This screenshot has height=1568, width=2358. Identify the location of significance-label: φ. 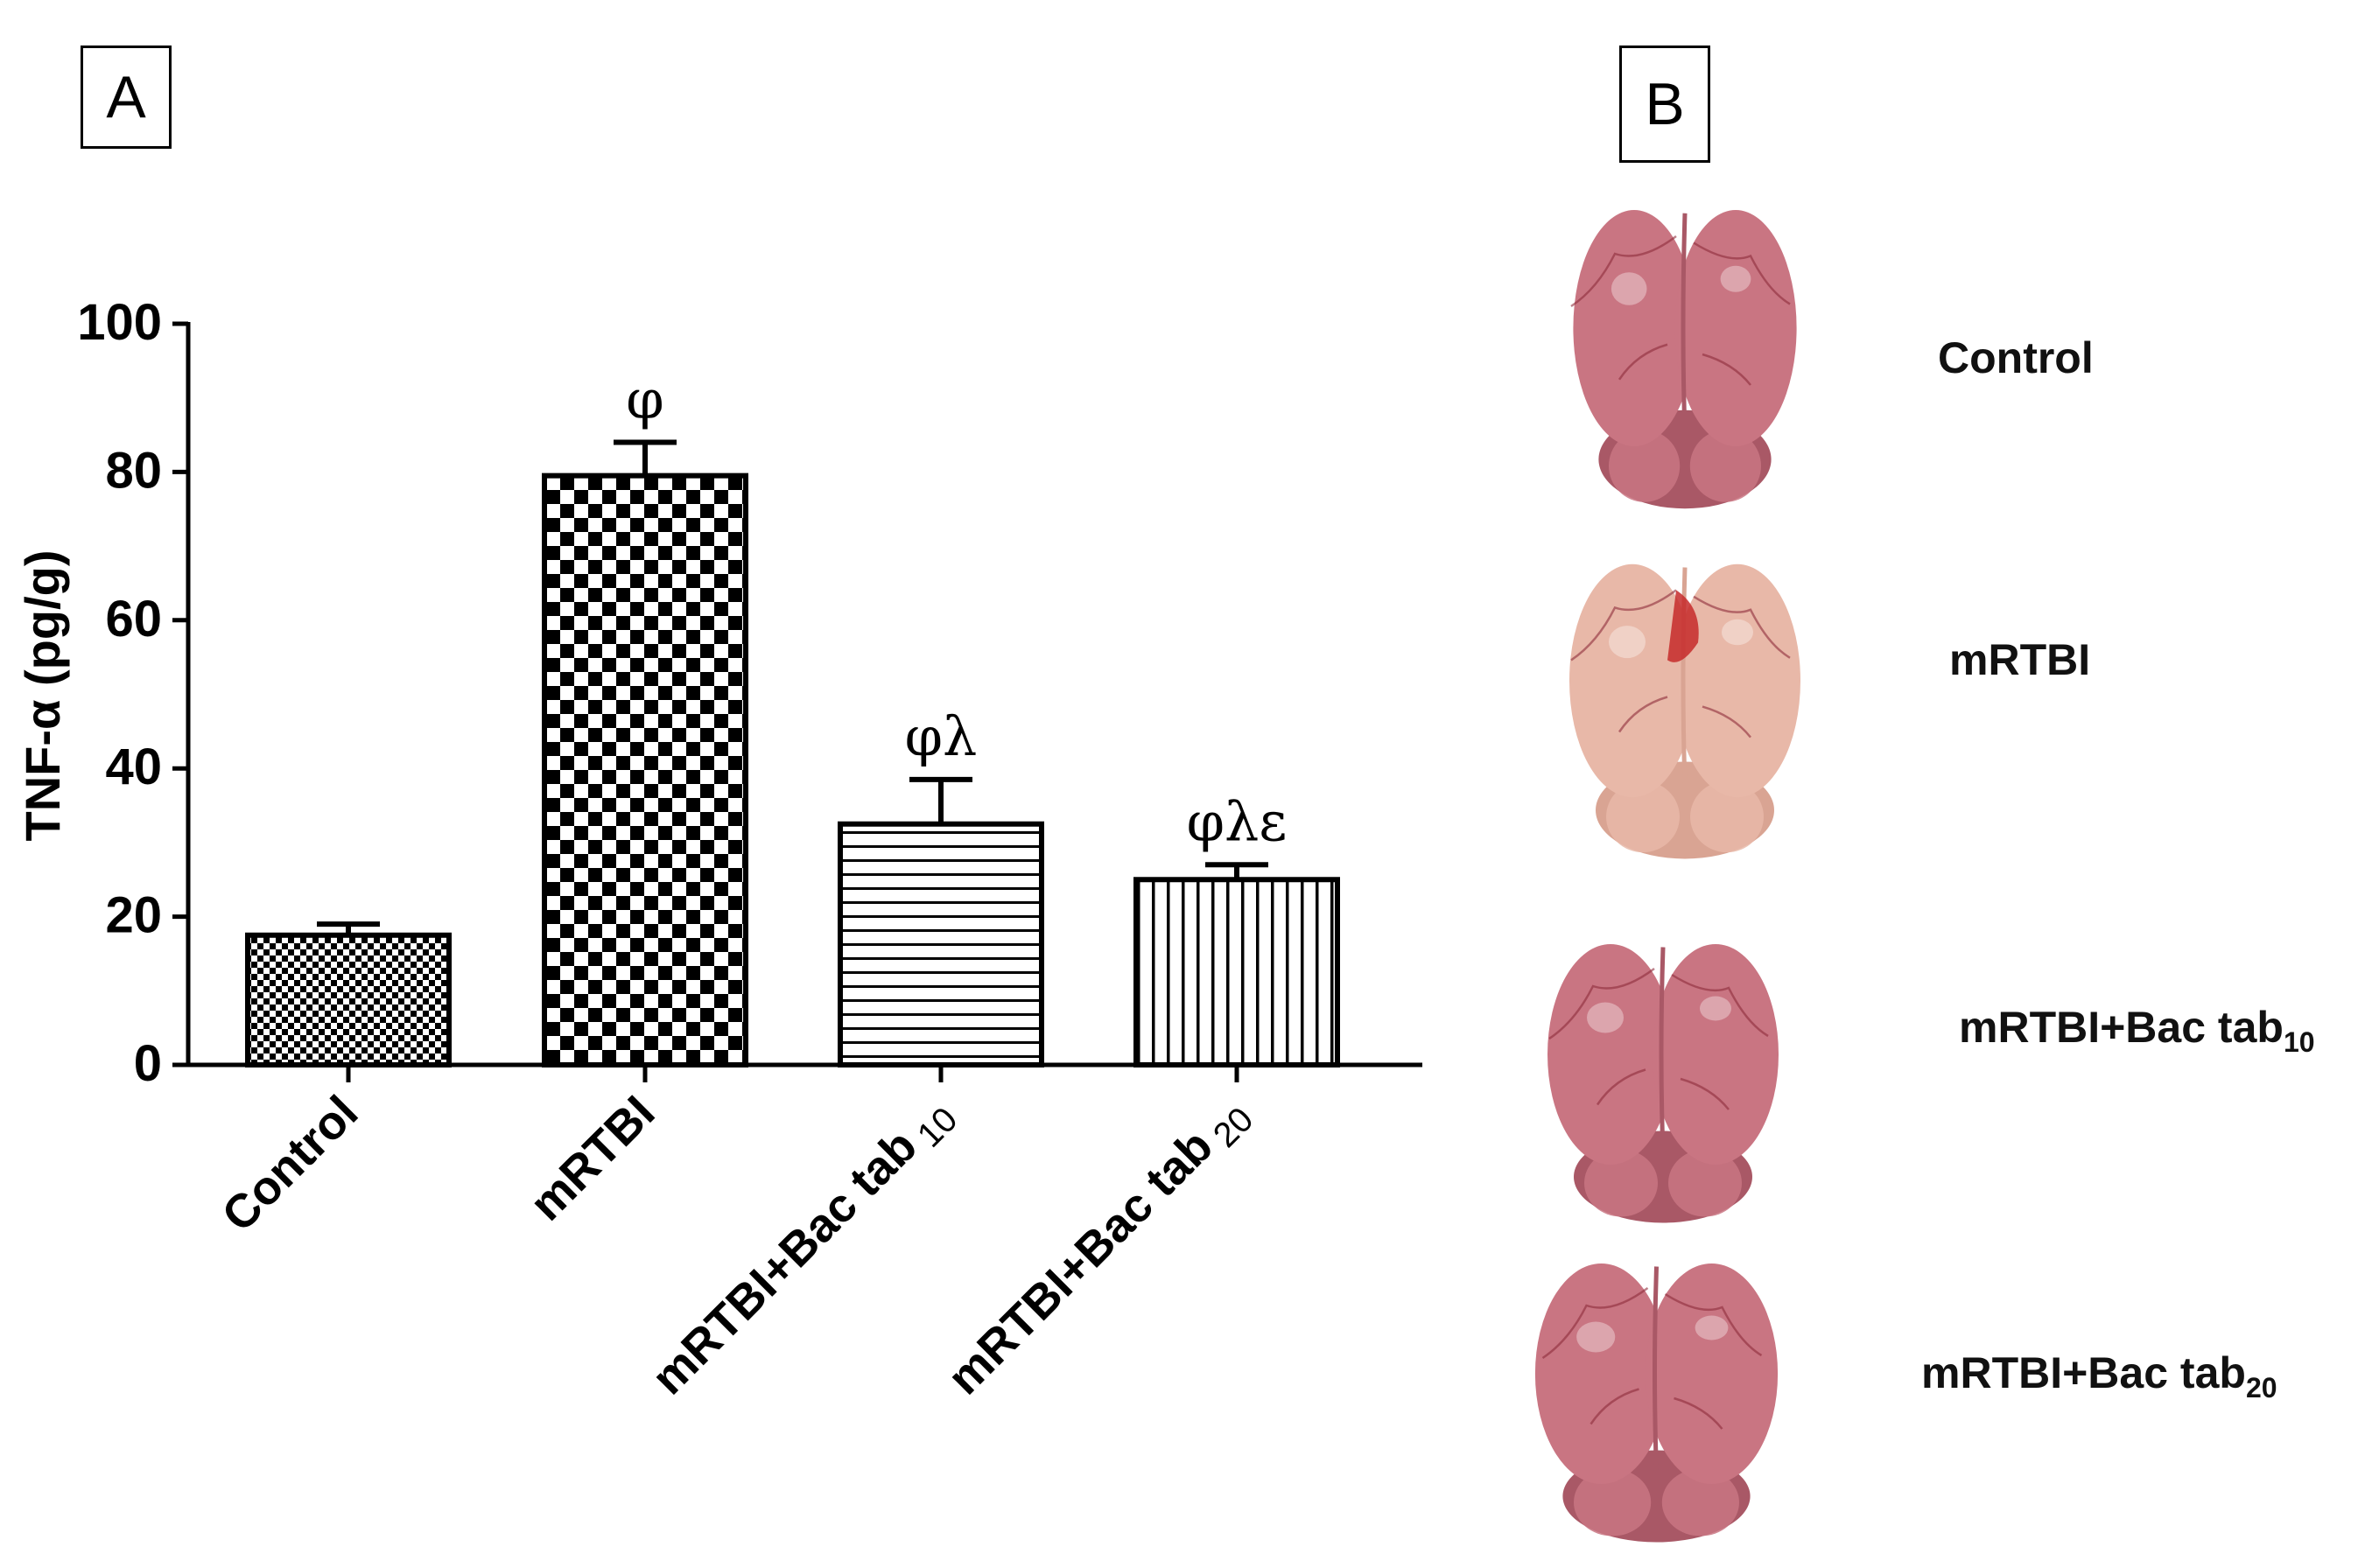
(644, 399).